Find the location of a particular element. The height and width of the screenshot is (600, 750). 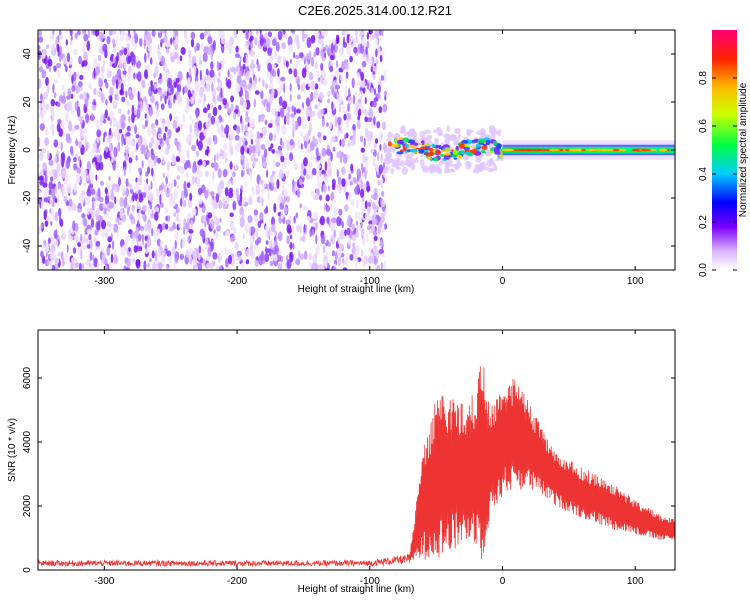

x-tick-label: 0 is located at coordinates (503, 281).